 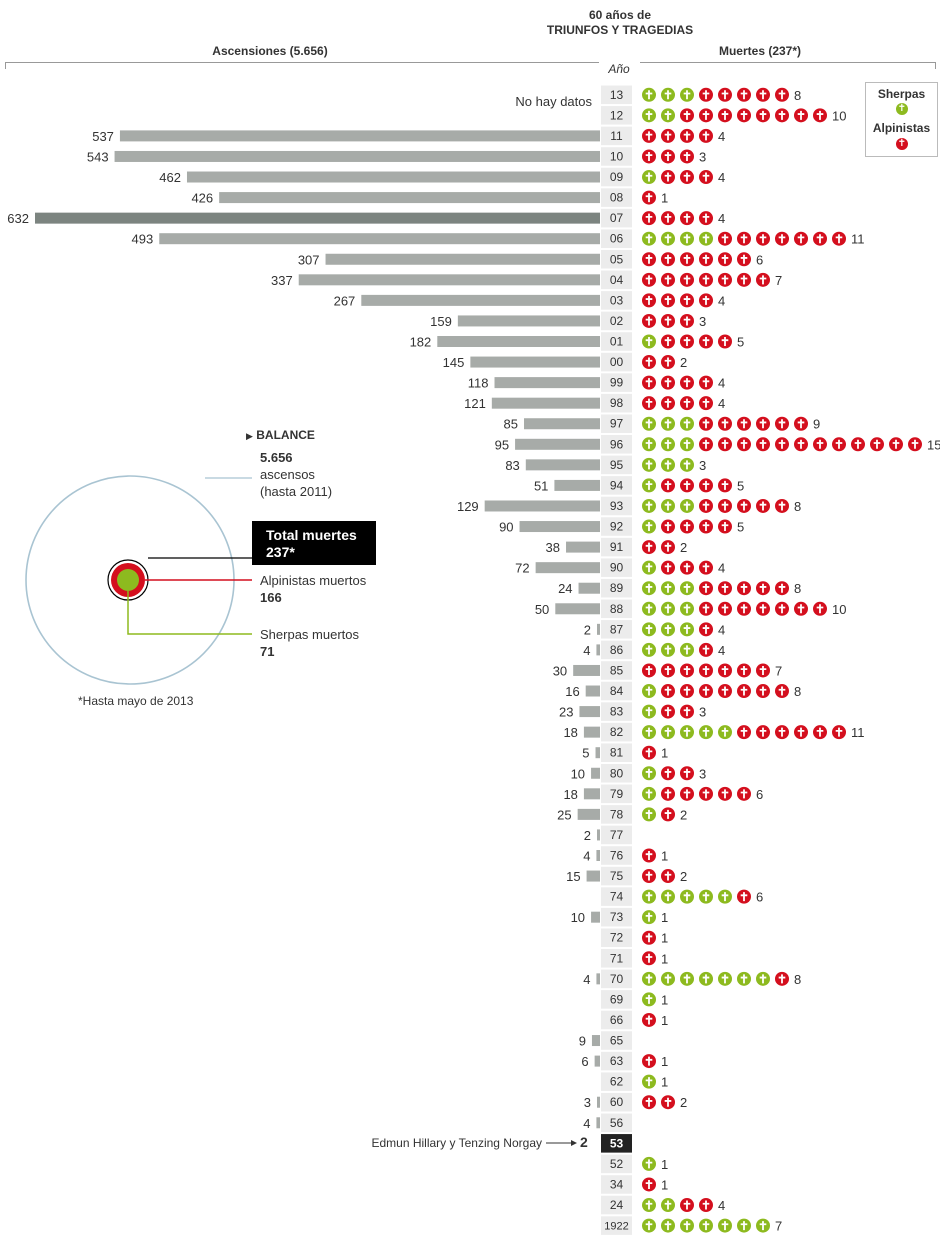 I want to click on year-label: 71, so click(x=617, y=958).